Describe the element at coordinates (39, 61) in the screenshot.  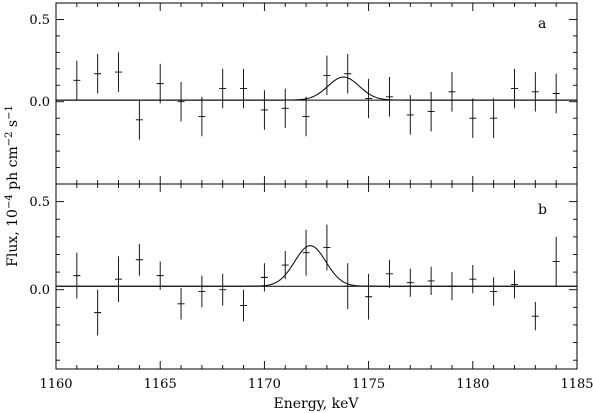
I see `panel-a-y-tick-labels: 0.5 0.0` at that location.